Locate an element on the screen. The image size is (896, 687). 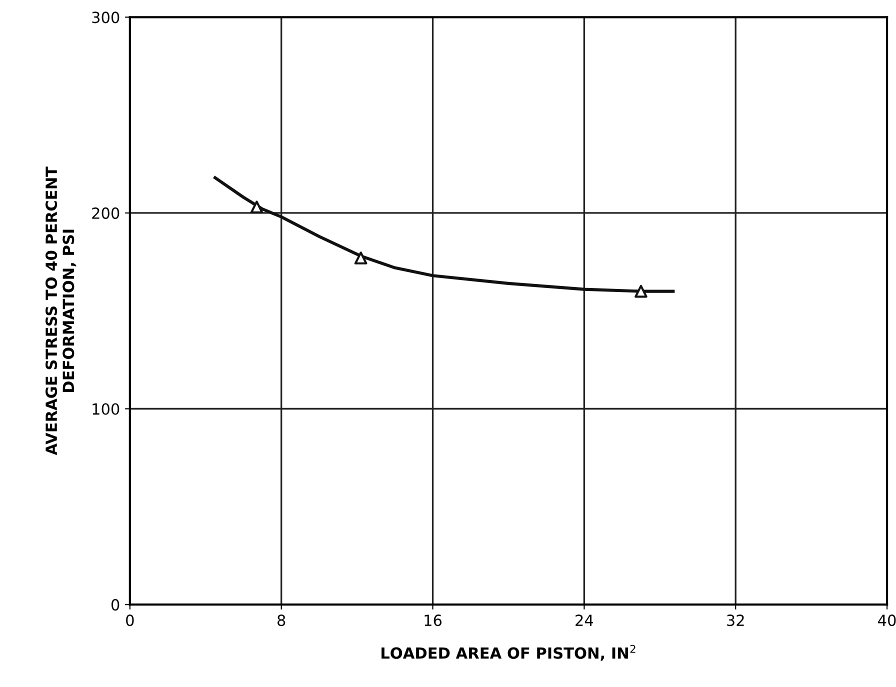
x-tick-label: 24 is located at coordinates (585, 620).